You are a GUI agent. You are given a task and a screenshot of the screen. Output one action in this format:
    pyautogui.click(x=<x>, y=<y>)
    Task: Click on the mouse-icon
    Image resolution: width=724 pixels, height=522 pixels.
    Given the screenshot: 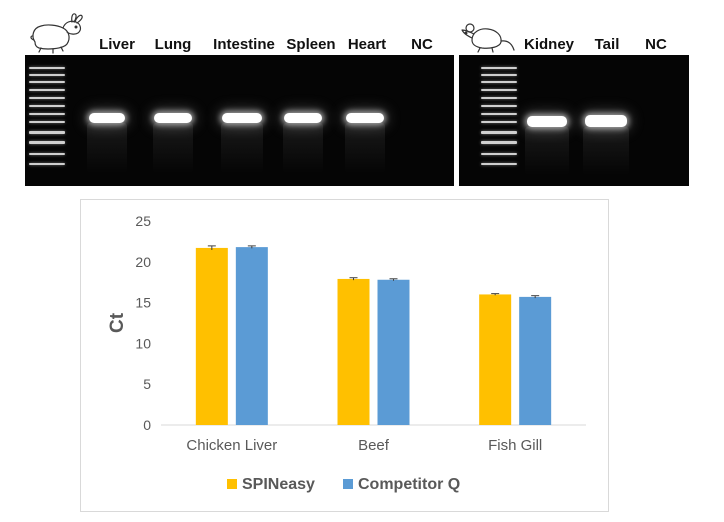 What is the action you would take?
    pyautogui.click(x=488, y=38)
    